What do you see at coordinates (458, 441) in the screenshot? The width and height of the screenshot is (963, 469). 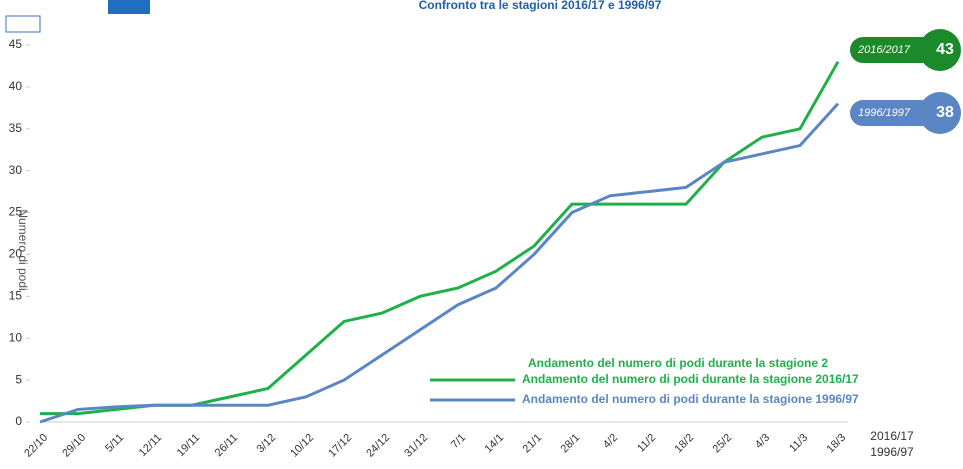 I see `x-tick-label: 7/1` at bounding box center [458, 441].